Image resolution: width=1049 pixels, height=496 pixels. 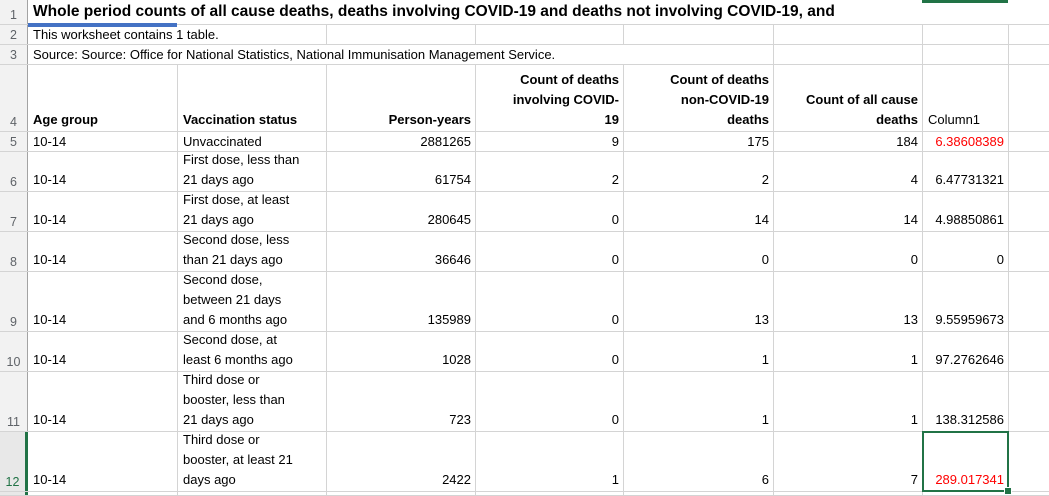 I want to click on cell-header-age-group: Age group, so click(x=65, y=119).